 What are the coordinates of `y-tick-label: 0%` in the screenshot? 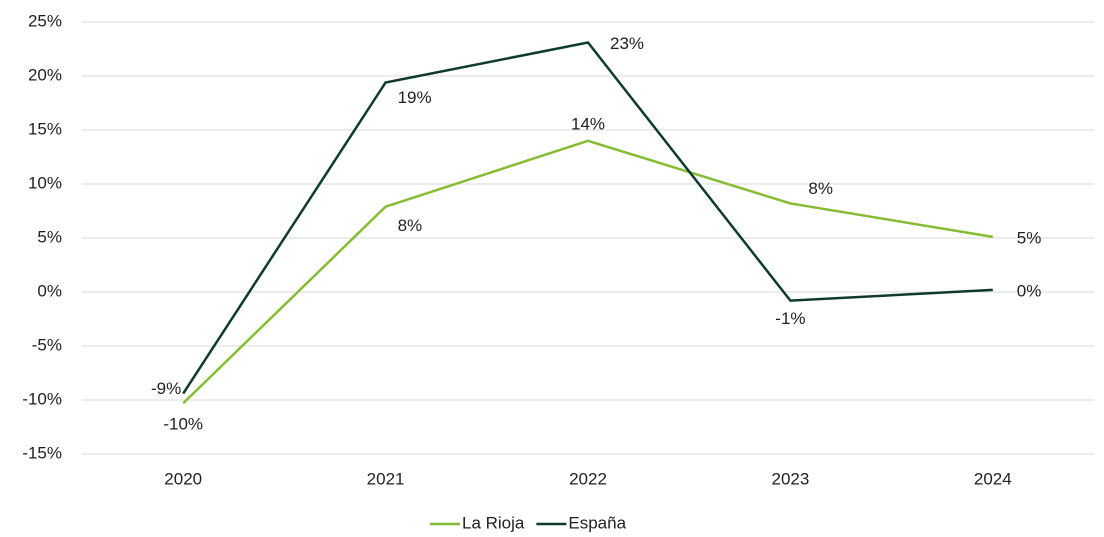 It's located at (49, 290).